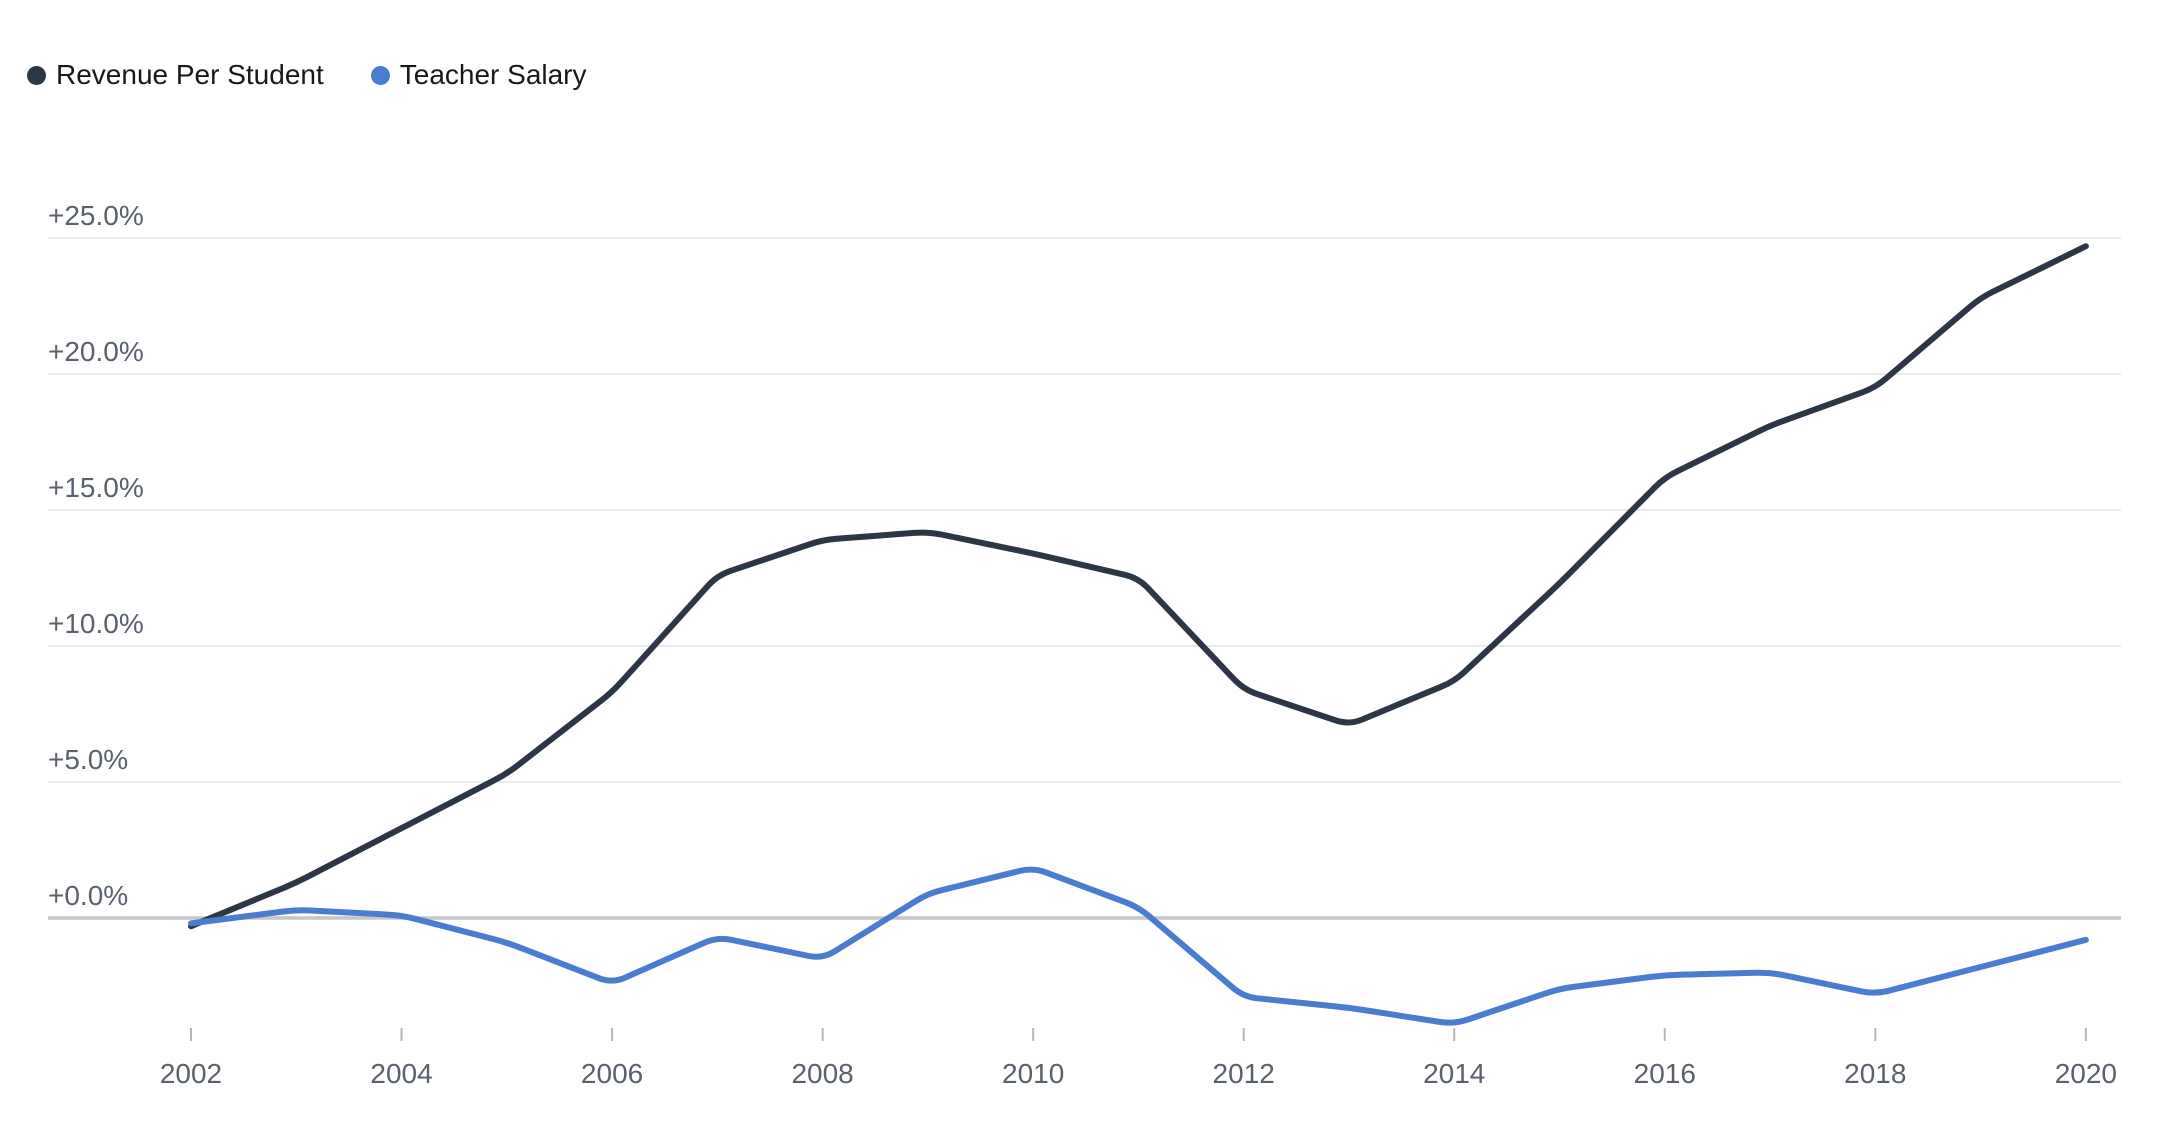 The image size is (2179, 1147). What do you see at coordinates (191, 1073) in the screenshot?
I see `x-tick-label: 2002` at bounding box center [191, 1073].